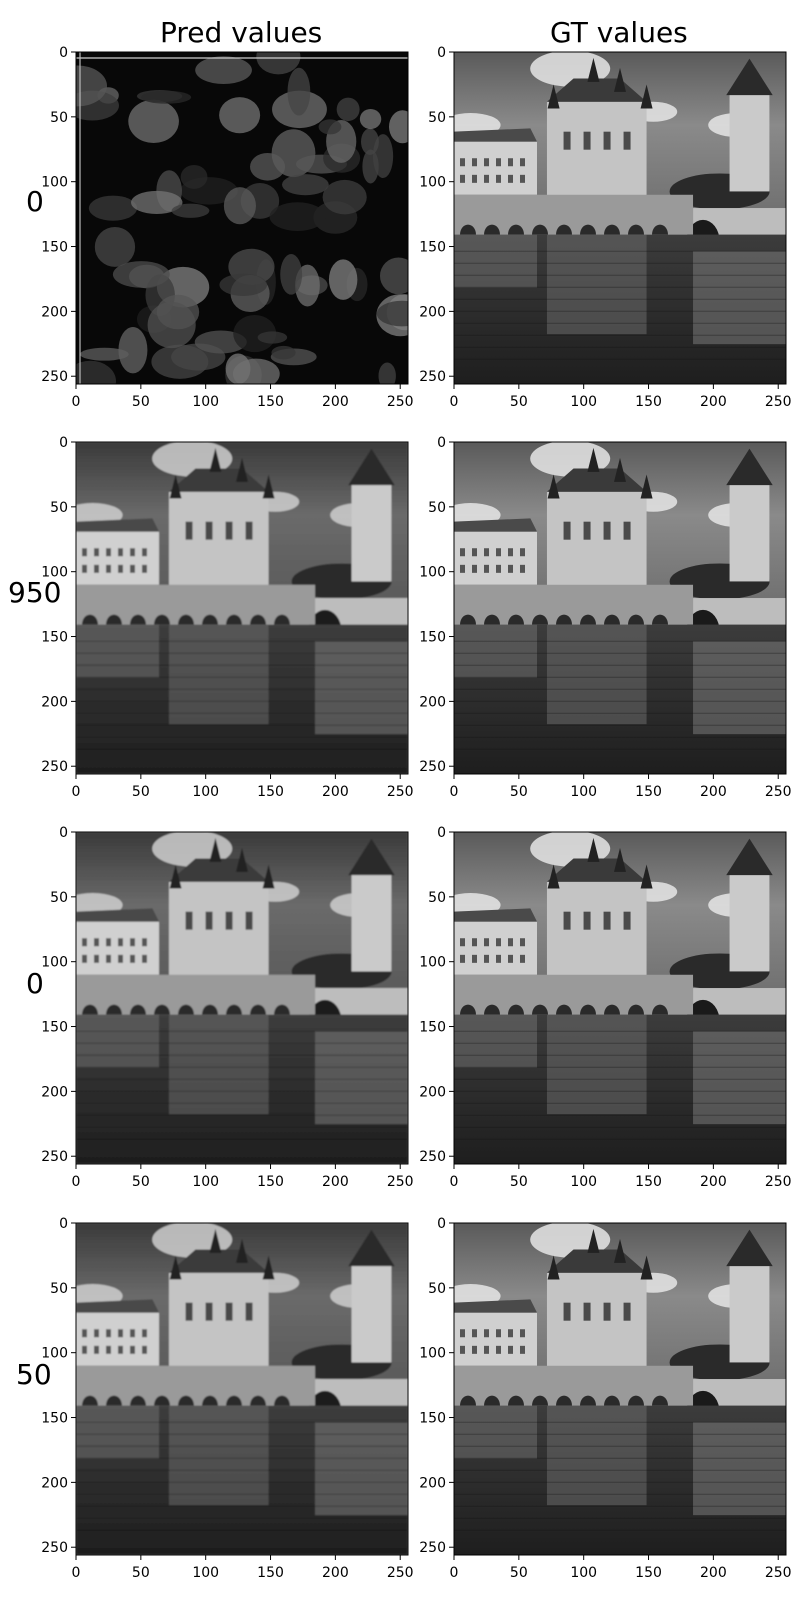 This screenshot has height=1600, width=800. What do you see at coordinates (432, 767) in the screenshot?
I see `y-tick-label: 250` at bounding box center [432, 767].